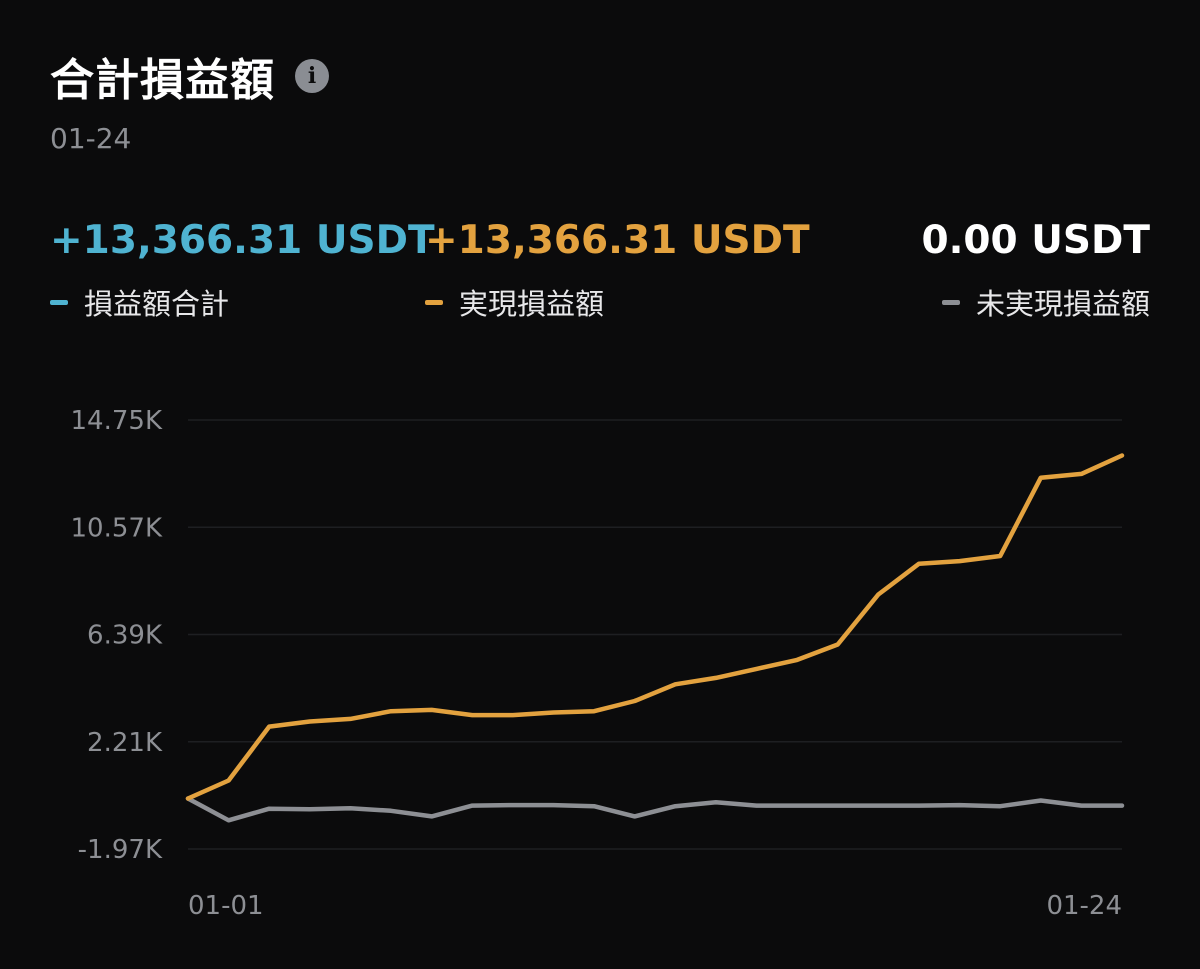 Image resolution: width=1200 pixels, height=969 pixels. Describe the element at coordinates (226, 906) in the screenshot. I see `x-tick-label: 01-01` at that location.